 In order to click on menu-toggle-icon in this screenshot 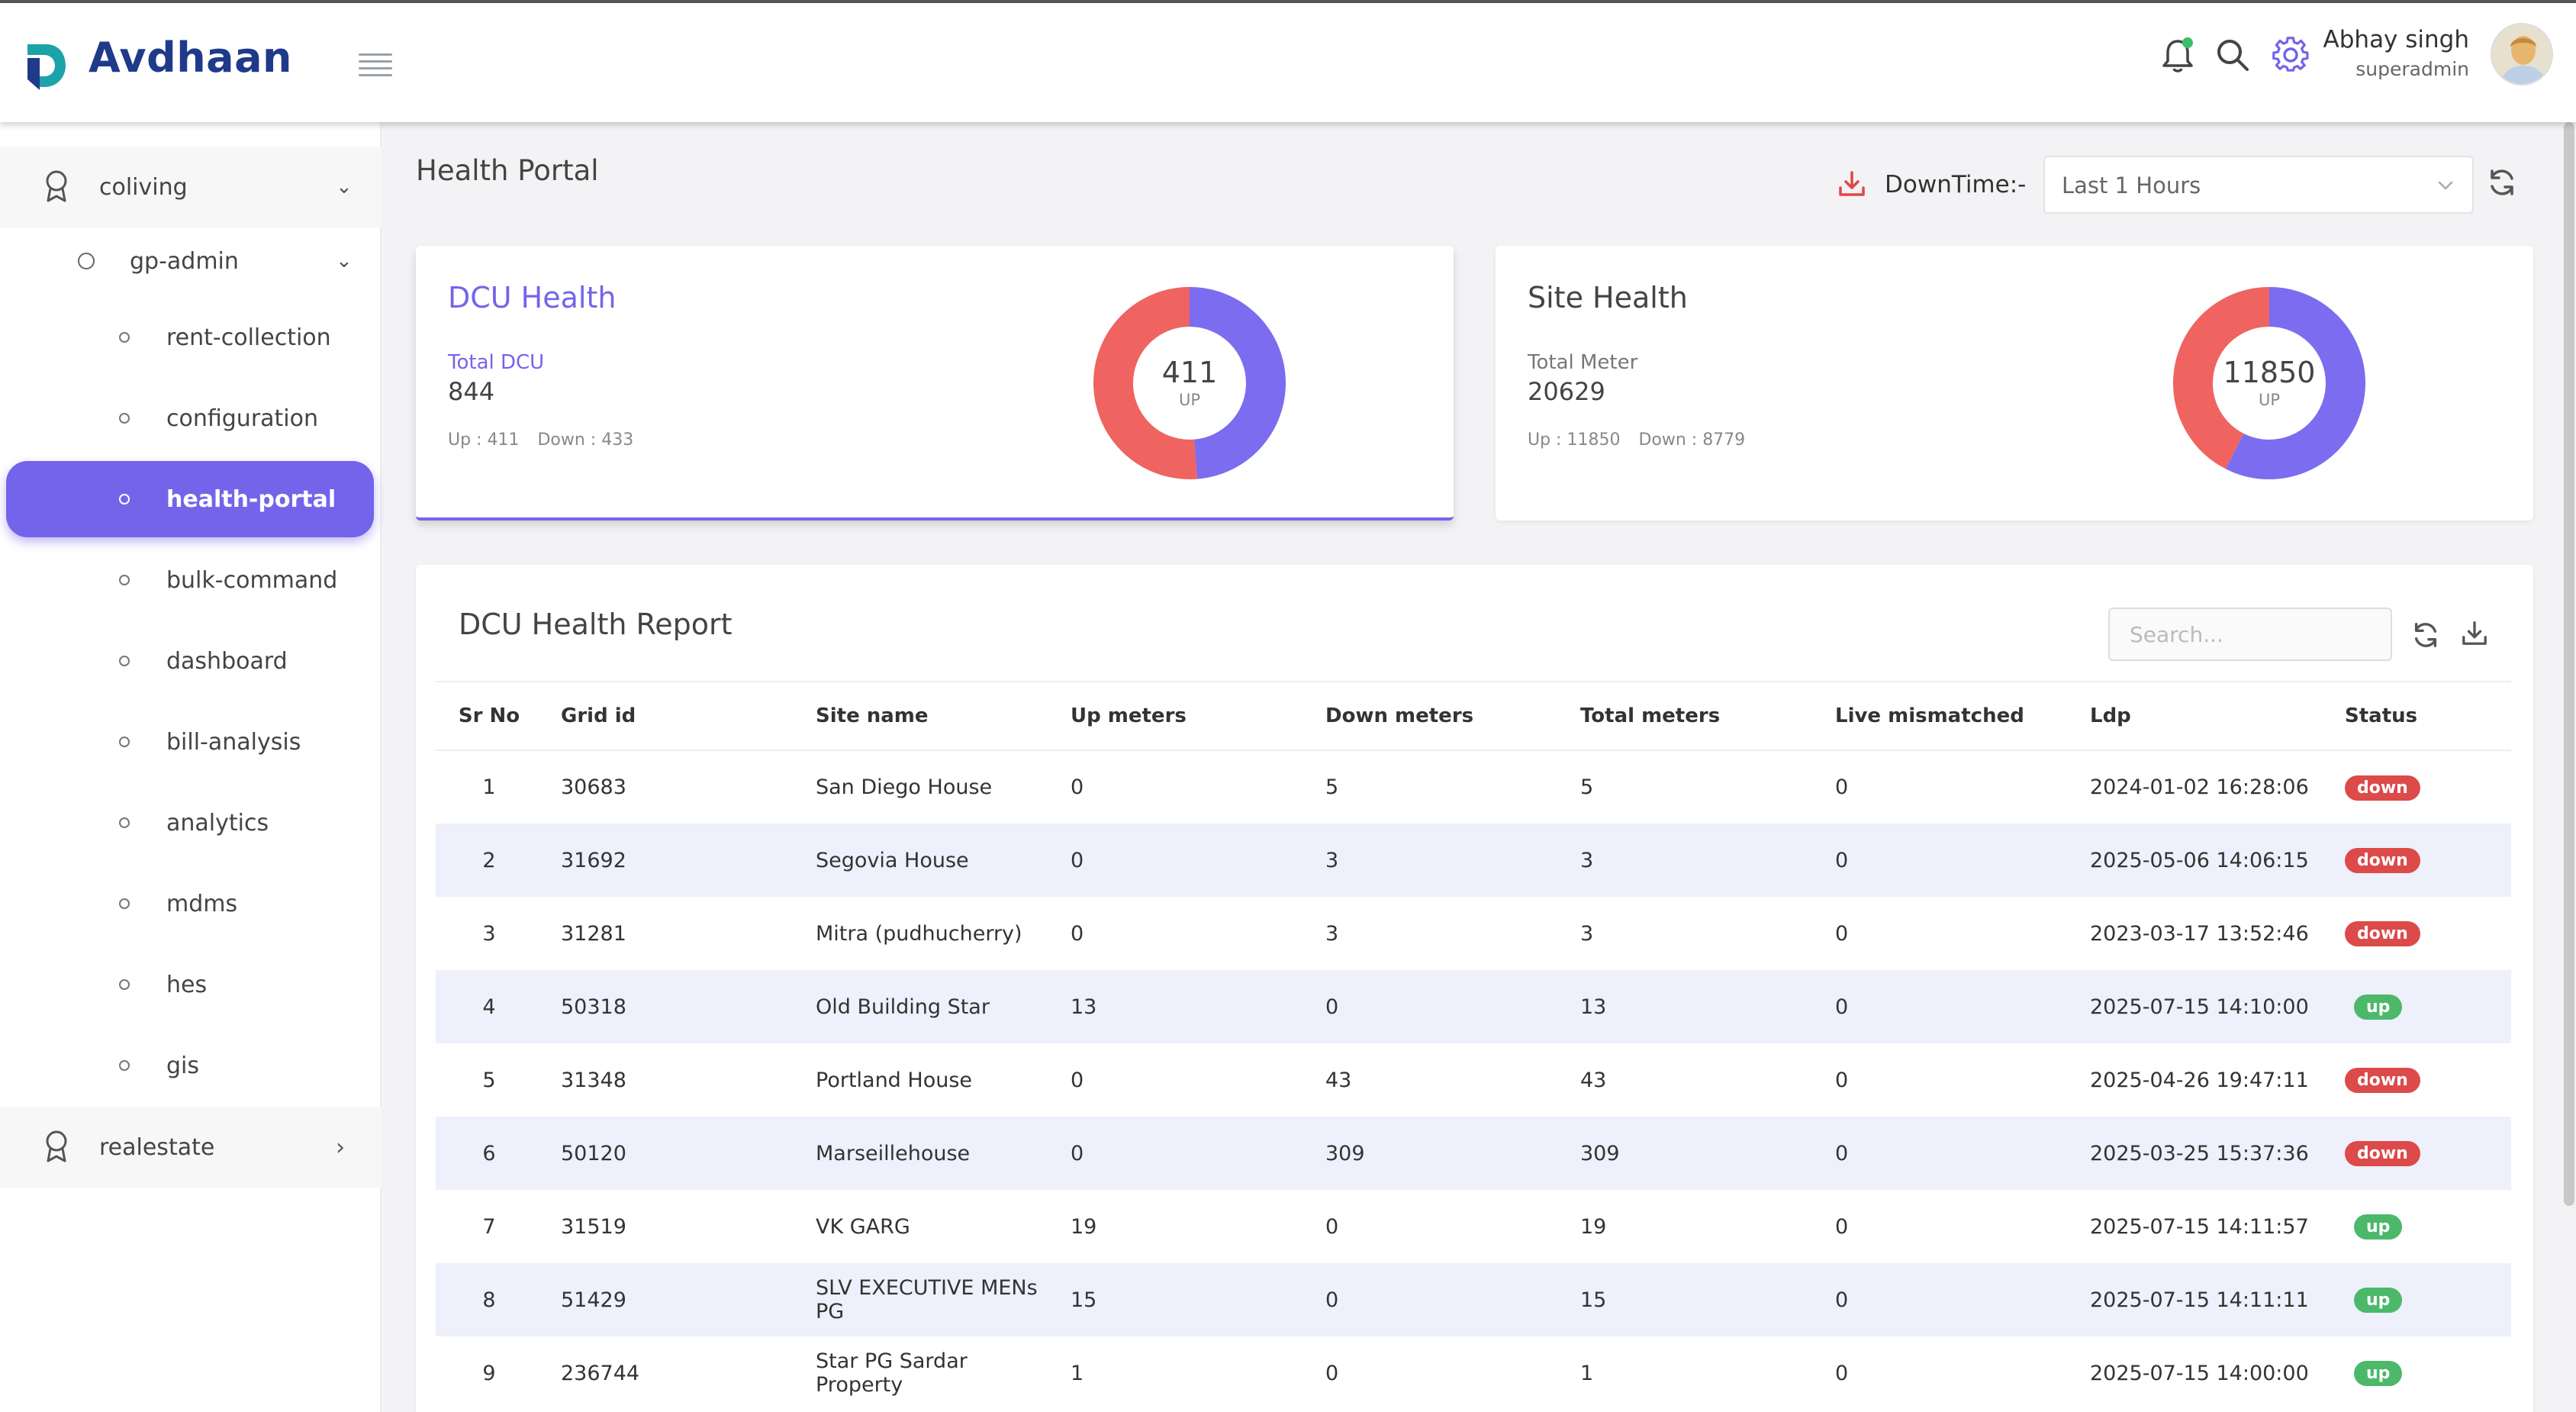, I will do `click(375, 64)`.